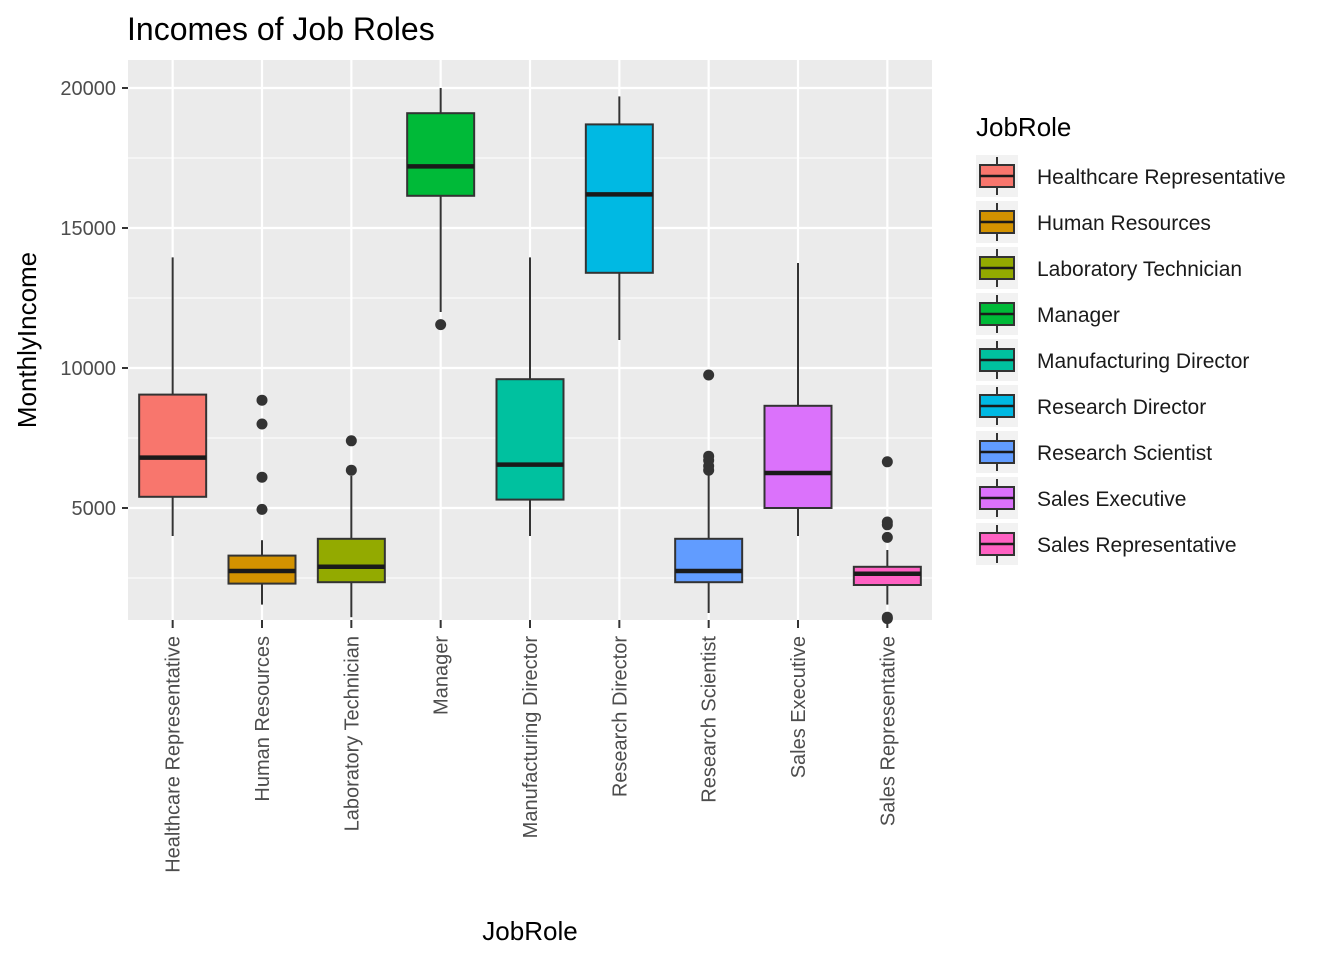 The image size is (1344, 960). I want to click on y-tick-label: 15000, so click(88, 229).